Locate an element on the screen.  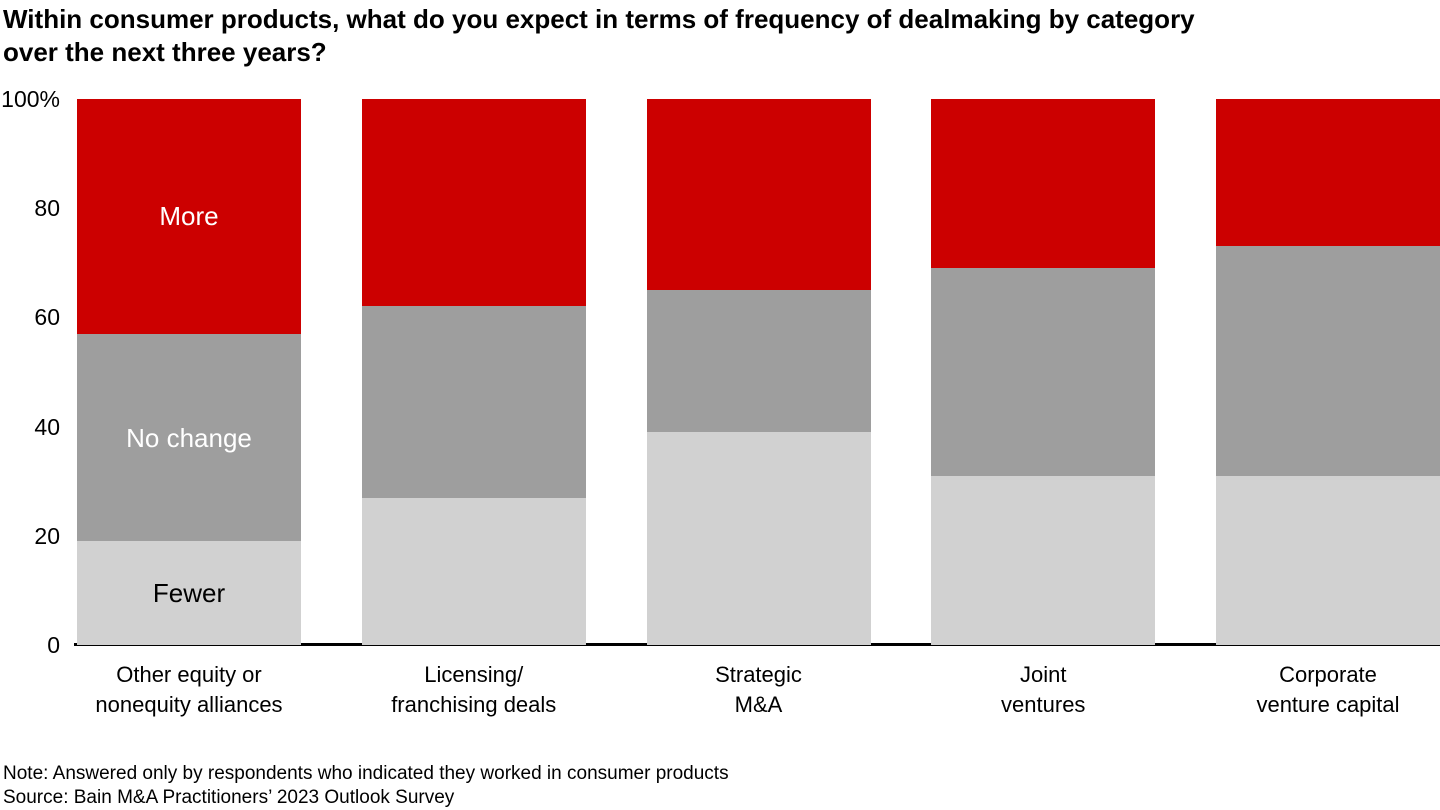
bar-other-equity-or-nonequity-alliances-segment-fewer is located at coordinates (189, 593).